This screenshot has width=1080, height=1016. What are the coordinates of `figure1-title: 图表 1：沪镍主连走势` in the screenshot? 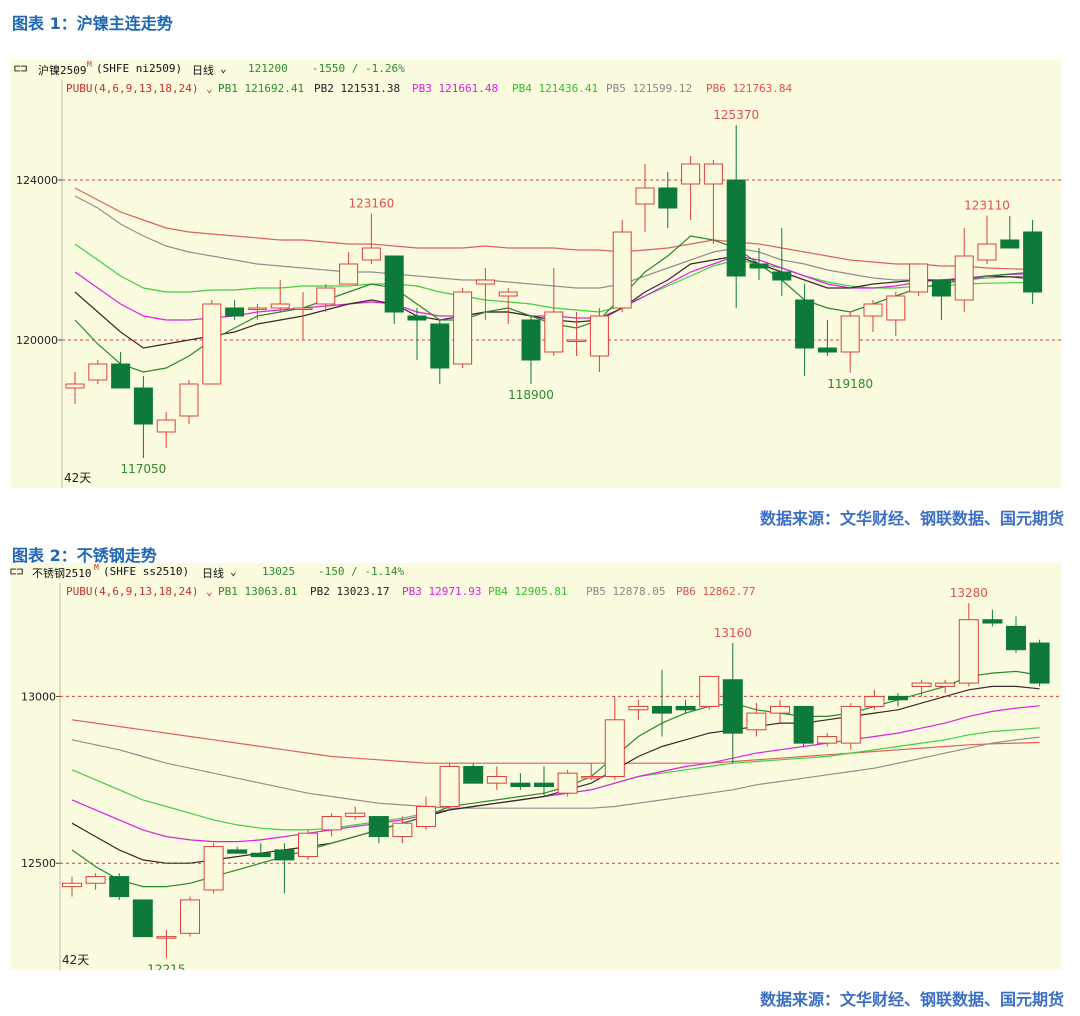 It's located at (92, 23).